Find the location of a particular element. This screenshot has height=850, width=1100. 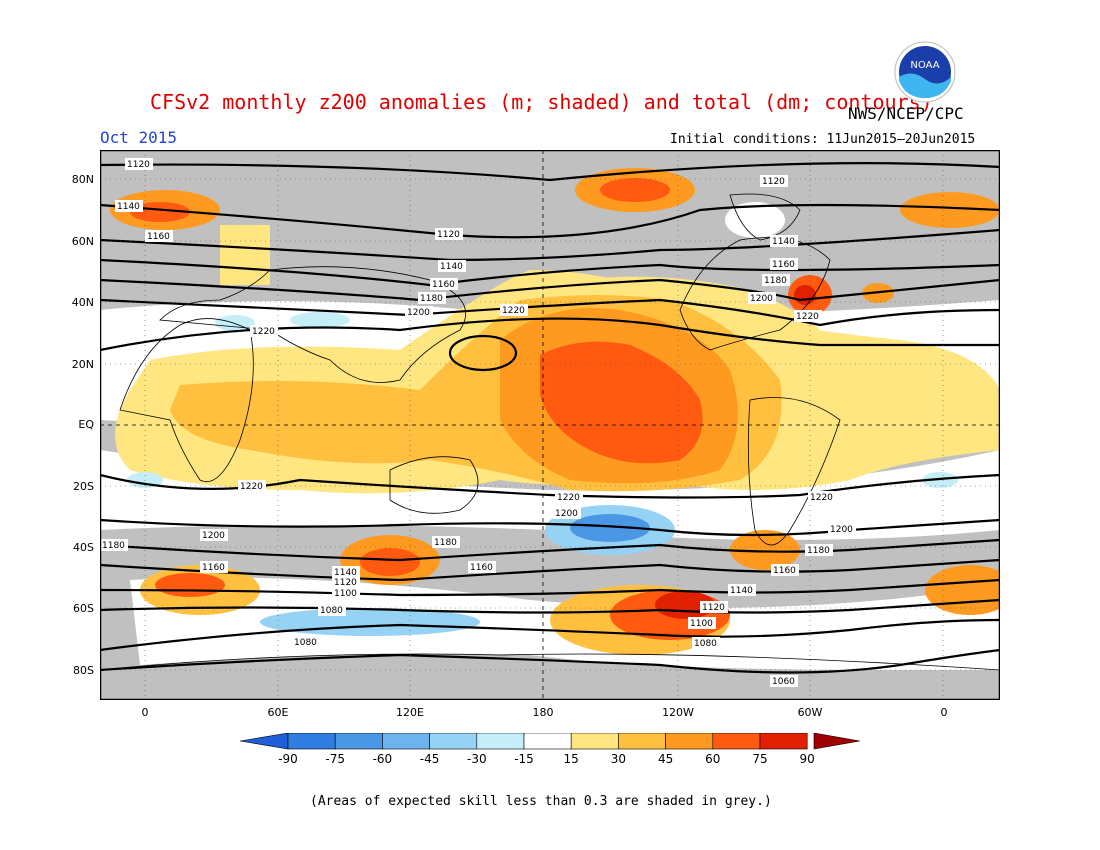

colorbar-tick-label: -75 is located at coordinates (335, 759).